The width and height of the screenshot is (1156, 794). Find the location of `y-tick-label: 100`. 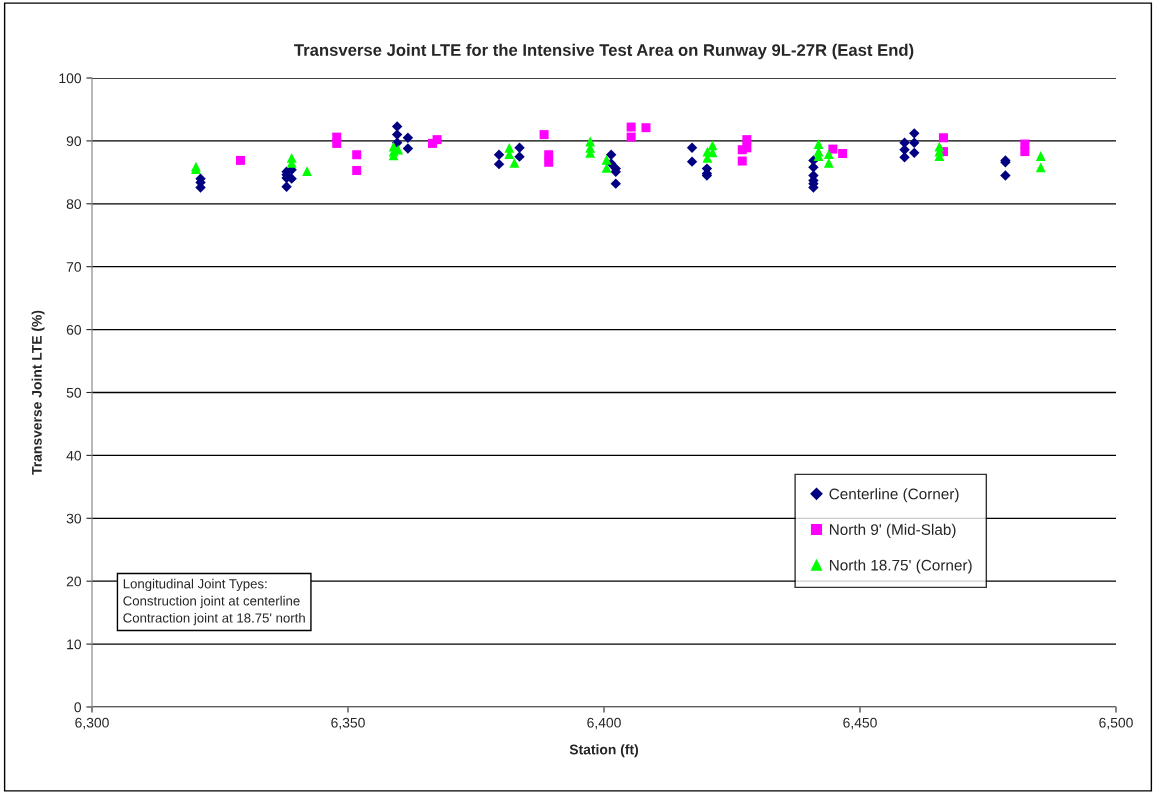

y-tick-label: 100 is located at coordinates (70, 78).